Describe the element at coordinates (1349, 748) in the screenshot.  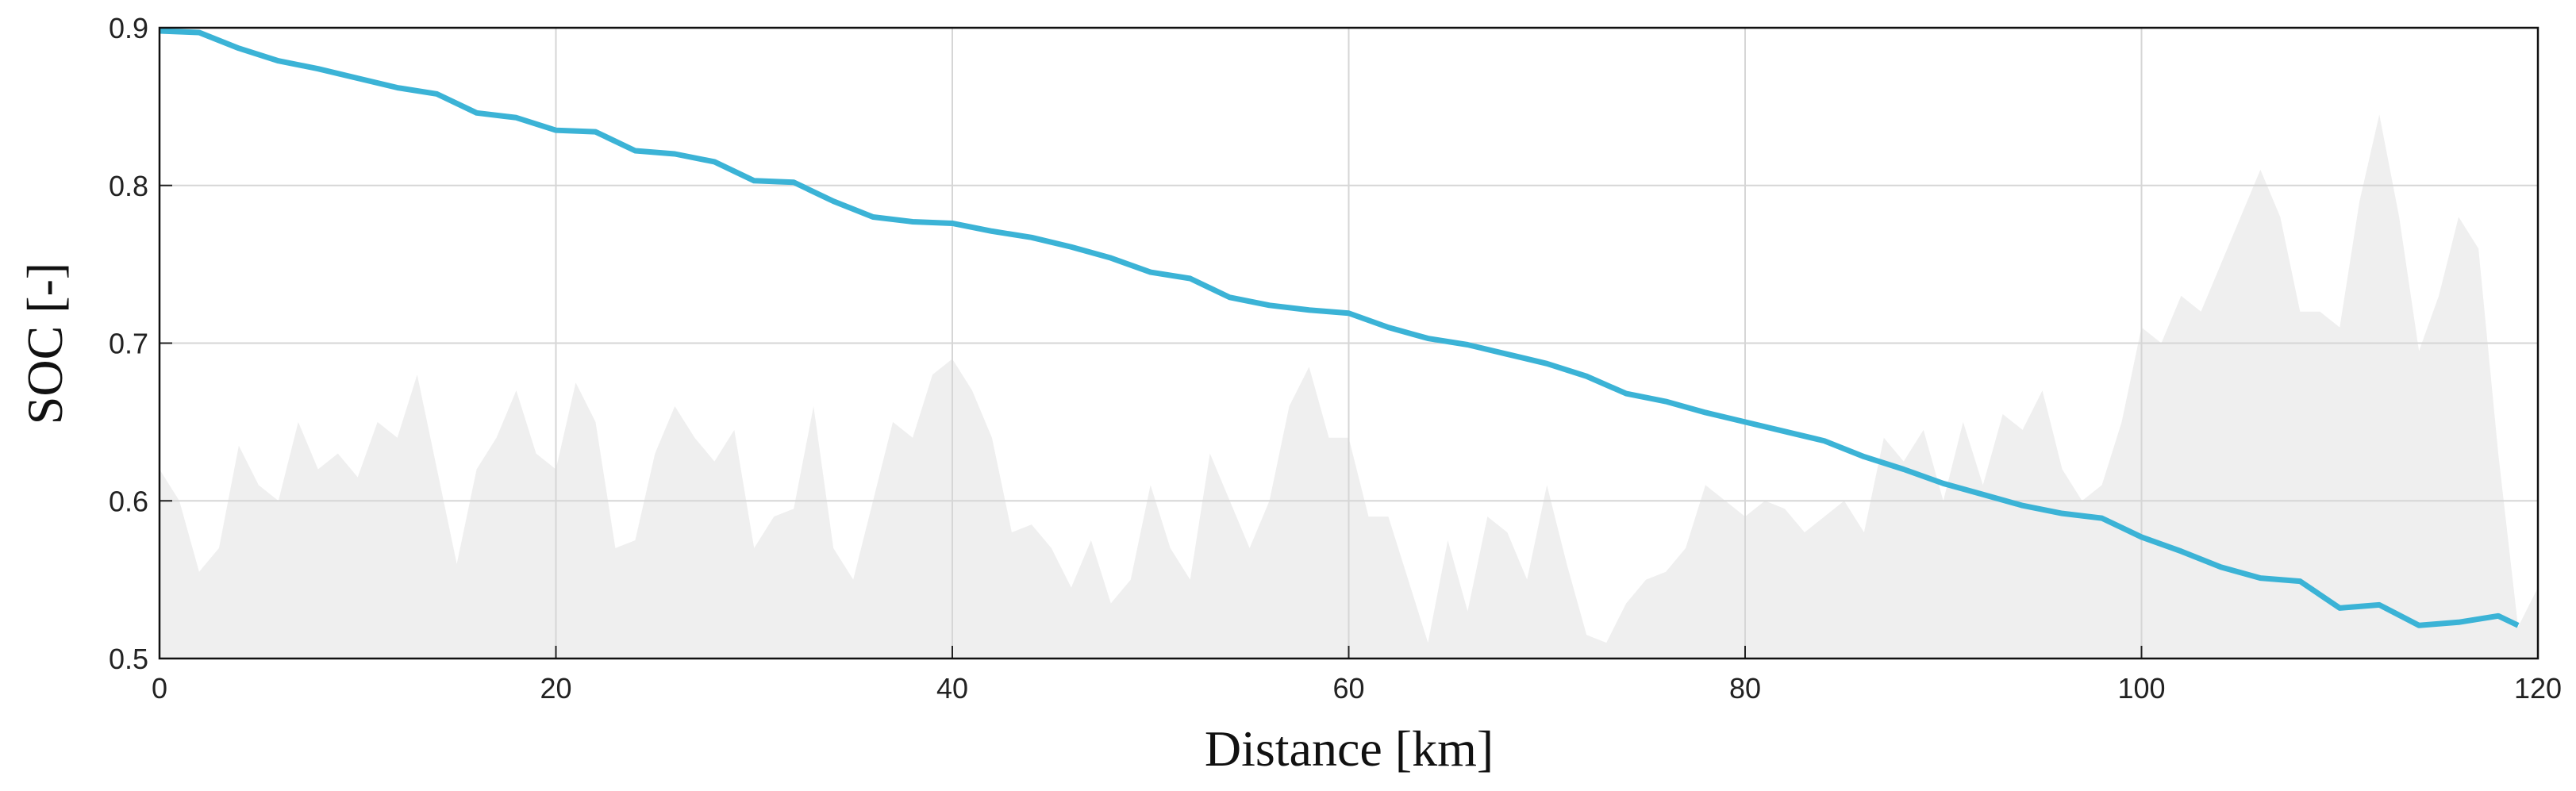
I see `x-axis-label: Distance [km]` at that location.